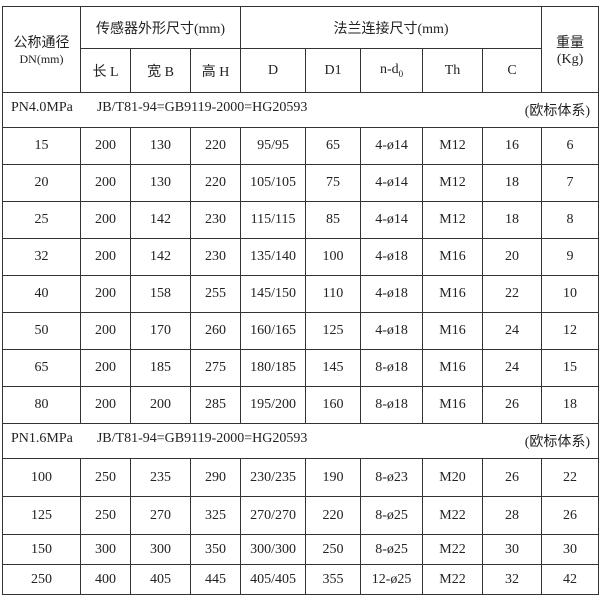  Describe the element at coordinates (41, 405) in the screenshot. I see `table-cell: 80` at that location.